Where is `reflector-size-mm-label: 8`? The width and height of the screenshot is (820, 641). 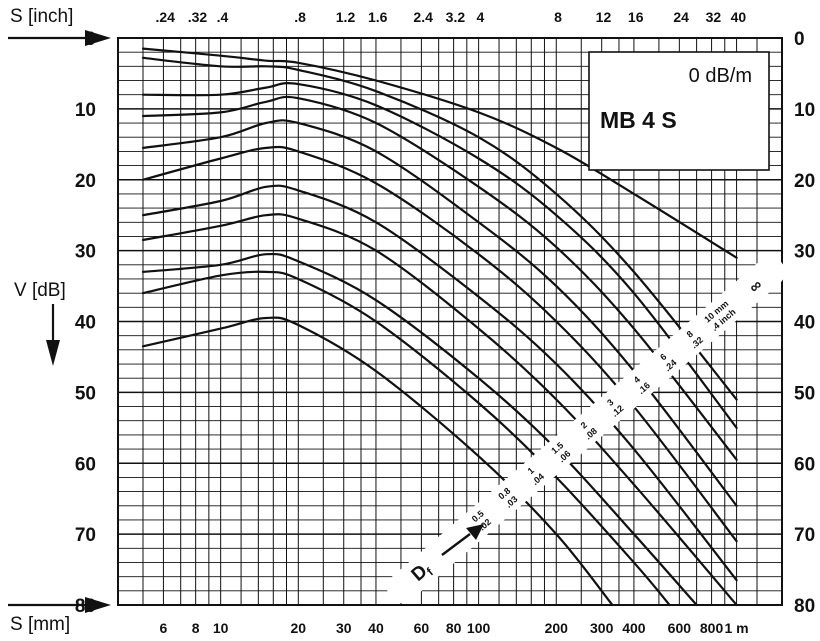 reflector-size-mm-label: 8 is located at coordinates (690, 334).